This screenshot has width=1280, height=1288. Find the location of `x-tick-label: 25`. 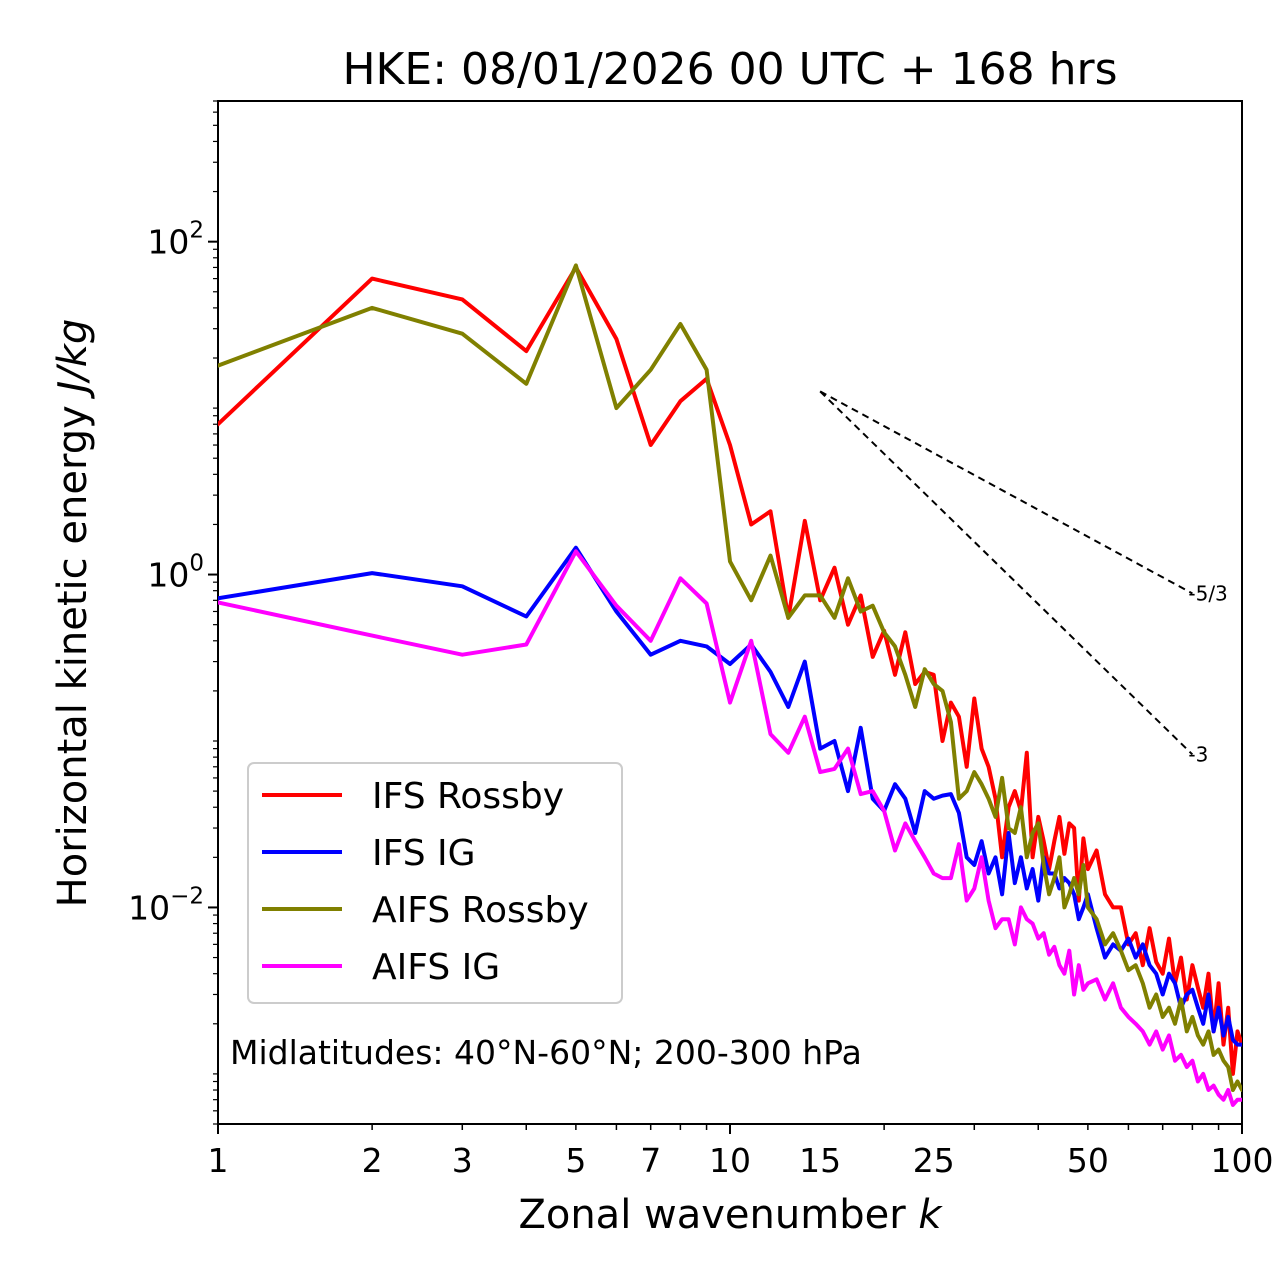

x-tick-label: 25 is located at coordinates (934, 1160).